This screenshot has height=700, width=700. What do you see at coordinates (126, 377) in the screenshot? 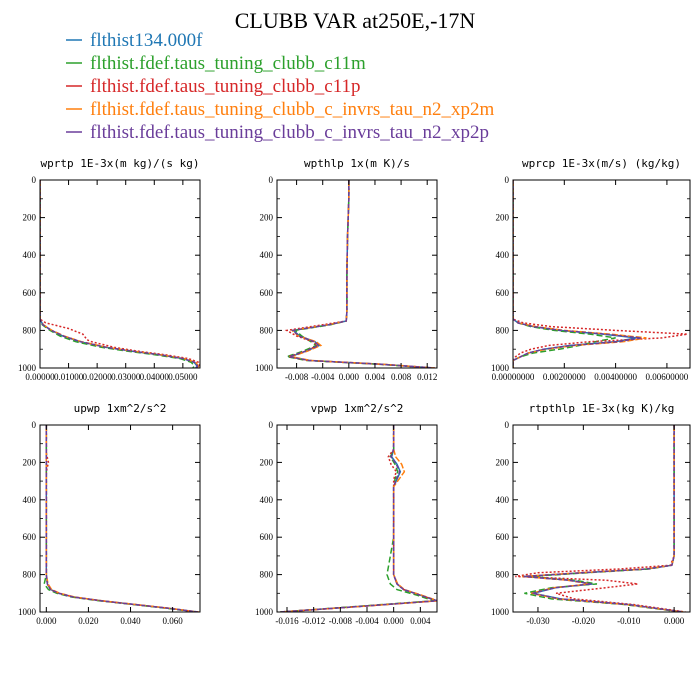
I see `x-tick-label: 0.03000` at bounding box center [126, 377].